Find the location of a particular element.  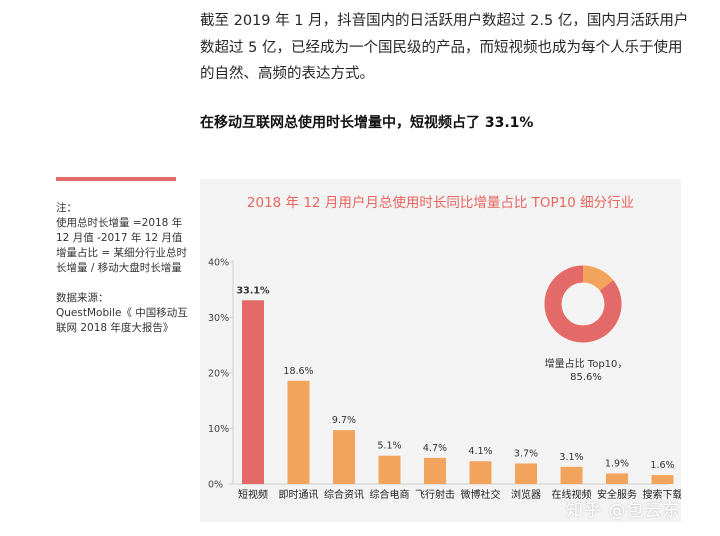

bar-value-label: 4.1% is located at coordinates (480, 451).